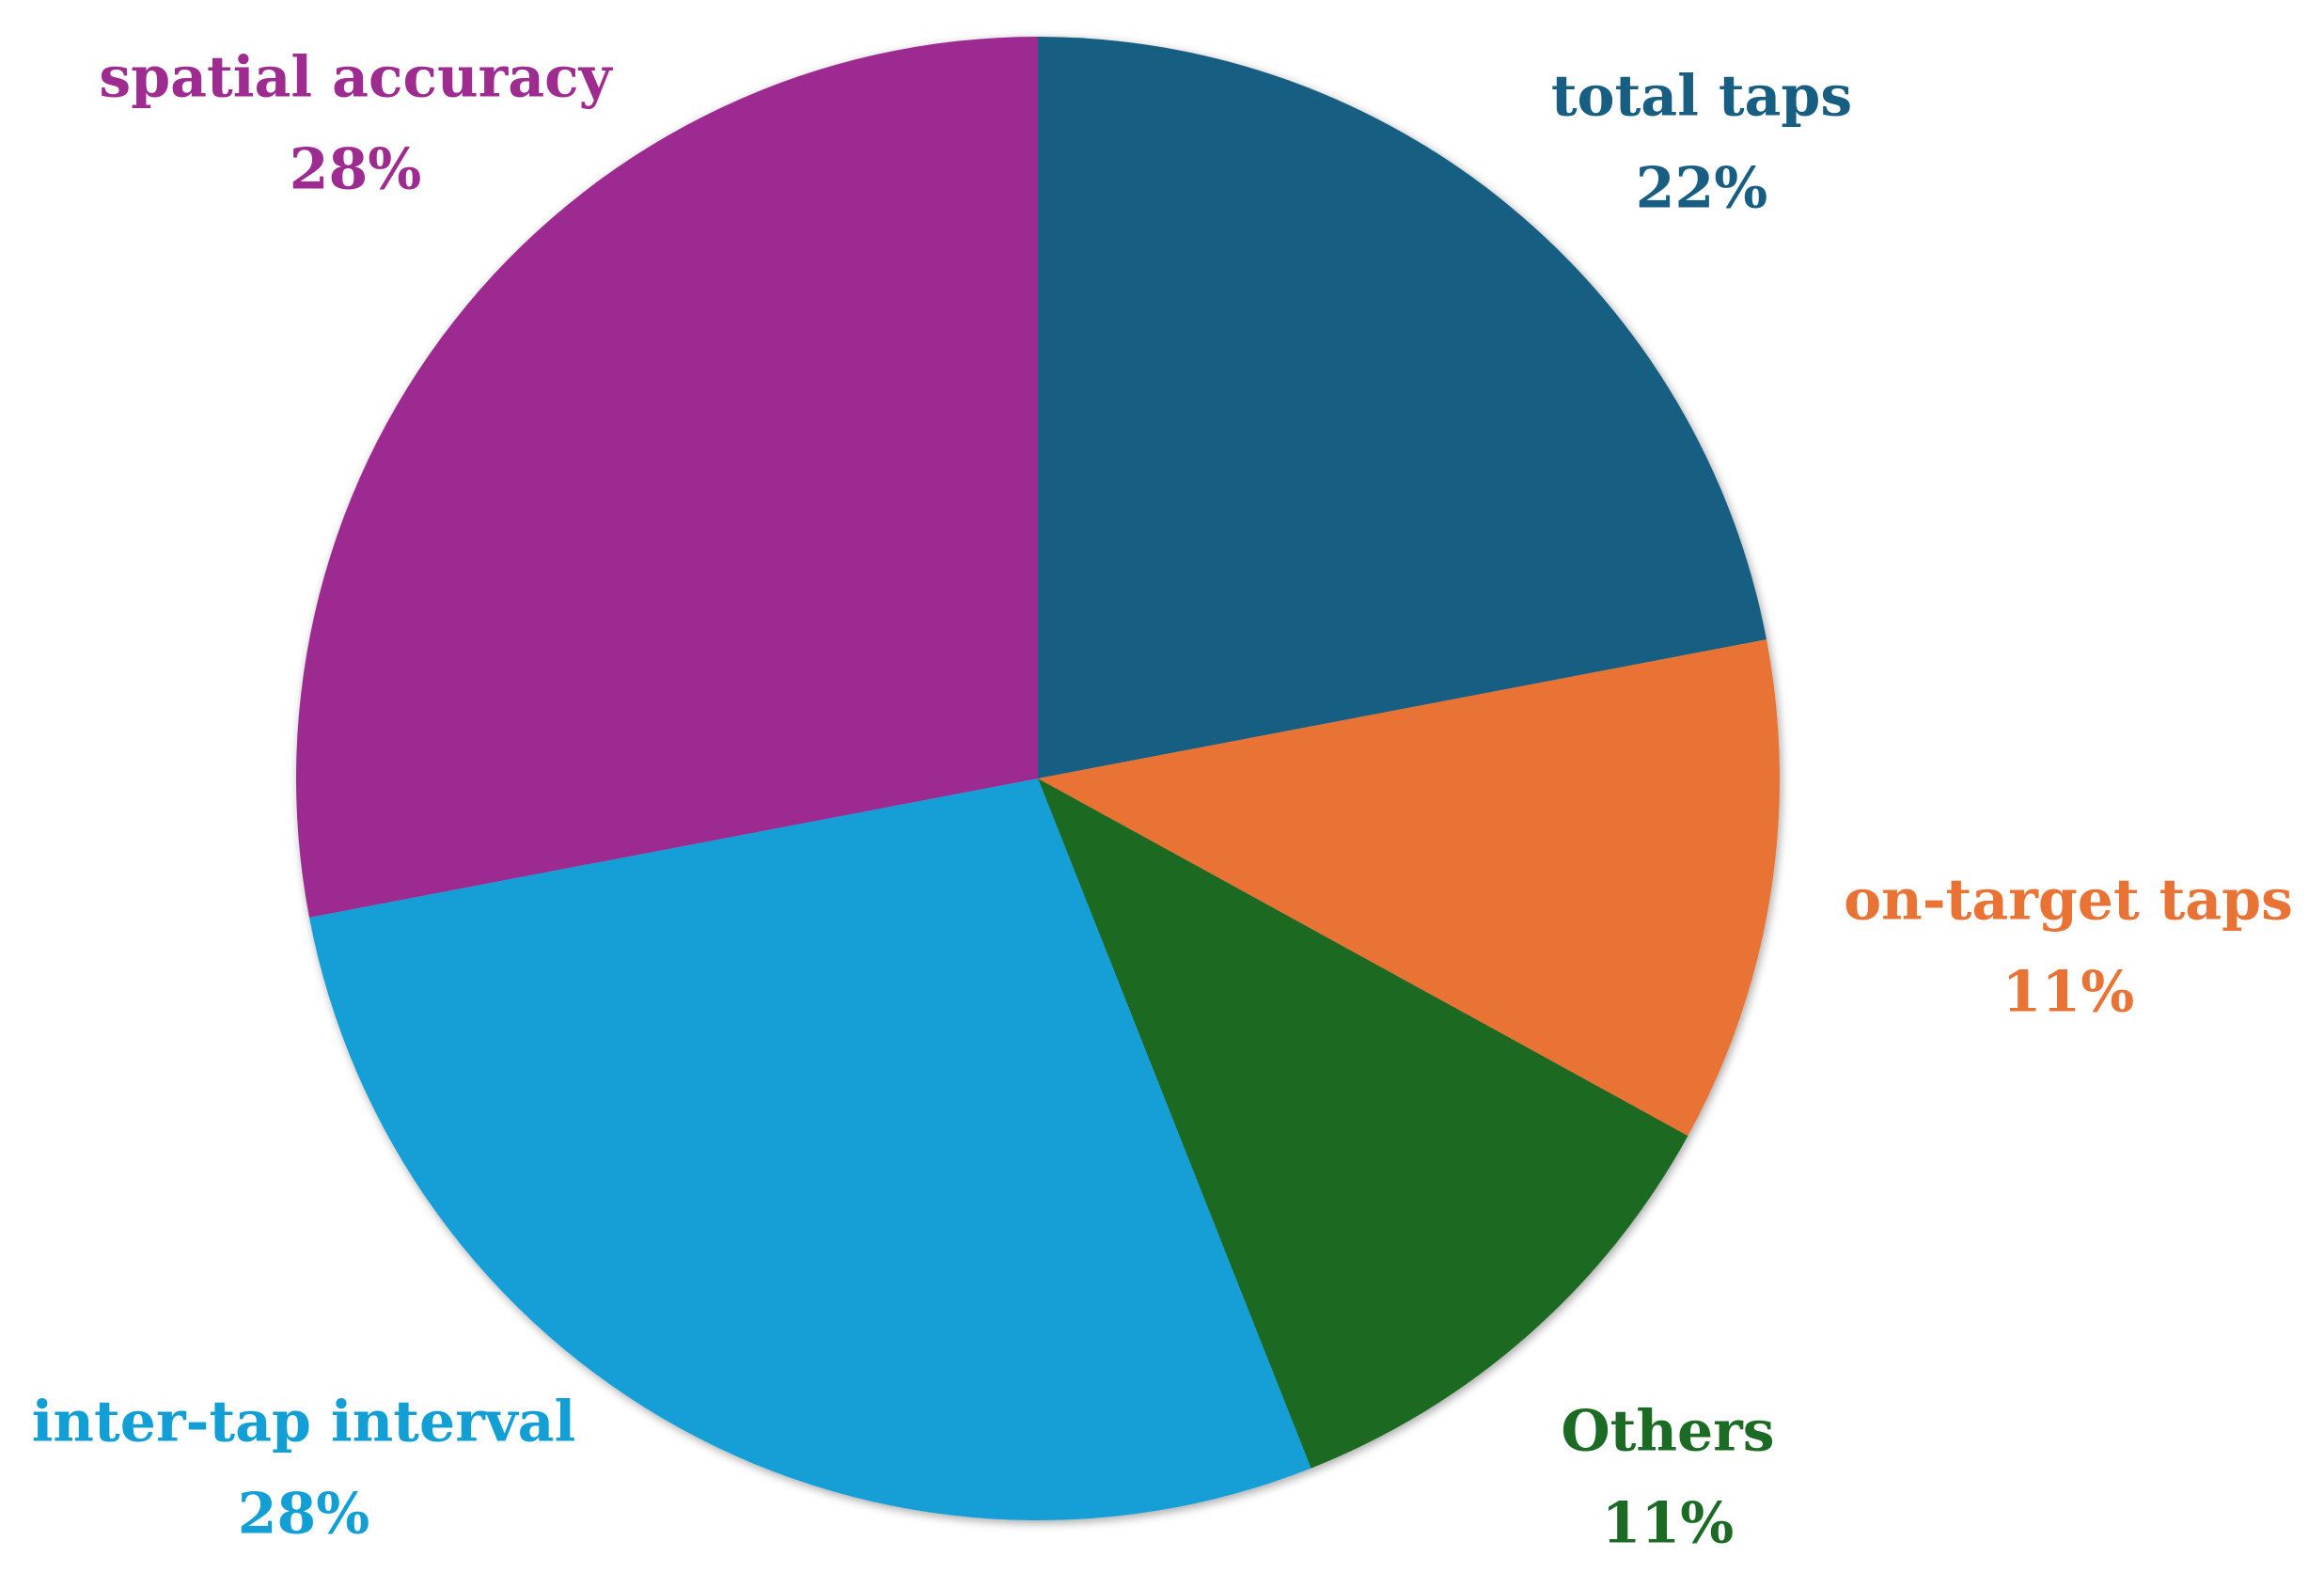 This screenshot has width=2324, height=1588. Describe the element at coordinates (304, 1422) in the screenshot. I see `slice-label: inter-tap interval` at that location.